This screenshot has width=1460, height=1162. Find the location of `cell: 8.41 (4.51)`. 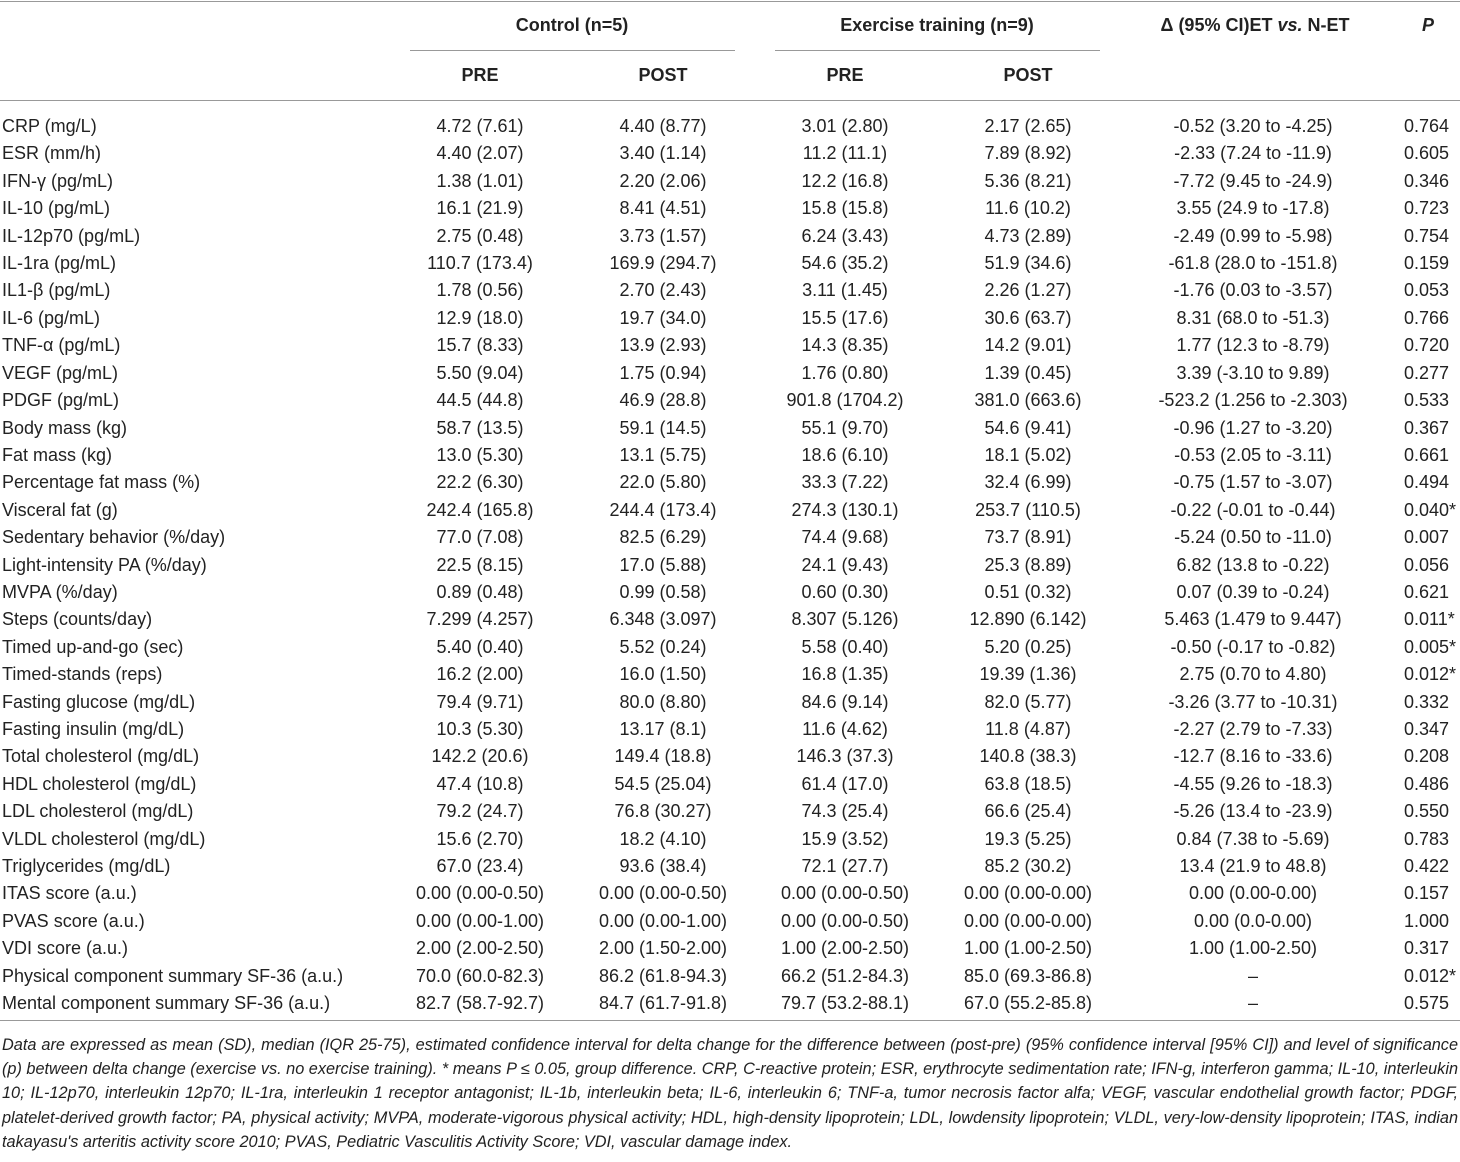

cell: 8.41 (4.51) is located at coordinates (663, 208).